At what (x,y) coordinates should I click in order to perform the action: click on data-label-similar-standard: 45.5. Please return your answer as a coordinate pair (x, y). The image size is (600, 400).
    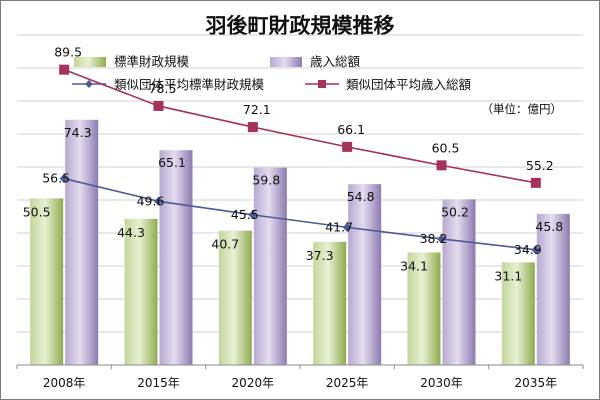
    Looking at the image, I should click on (245, 214).